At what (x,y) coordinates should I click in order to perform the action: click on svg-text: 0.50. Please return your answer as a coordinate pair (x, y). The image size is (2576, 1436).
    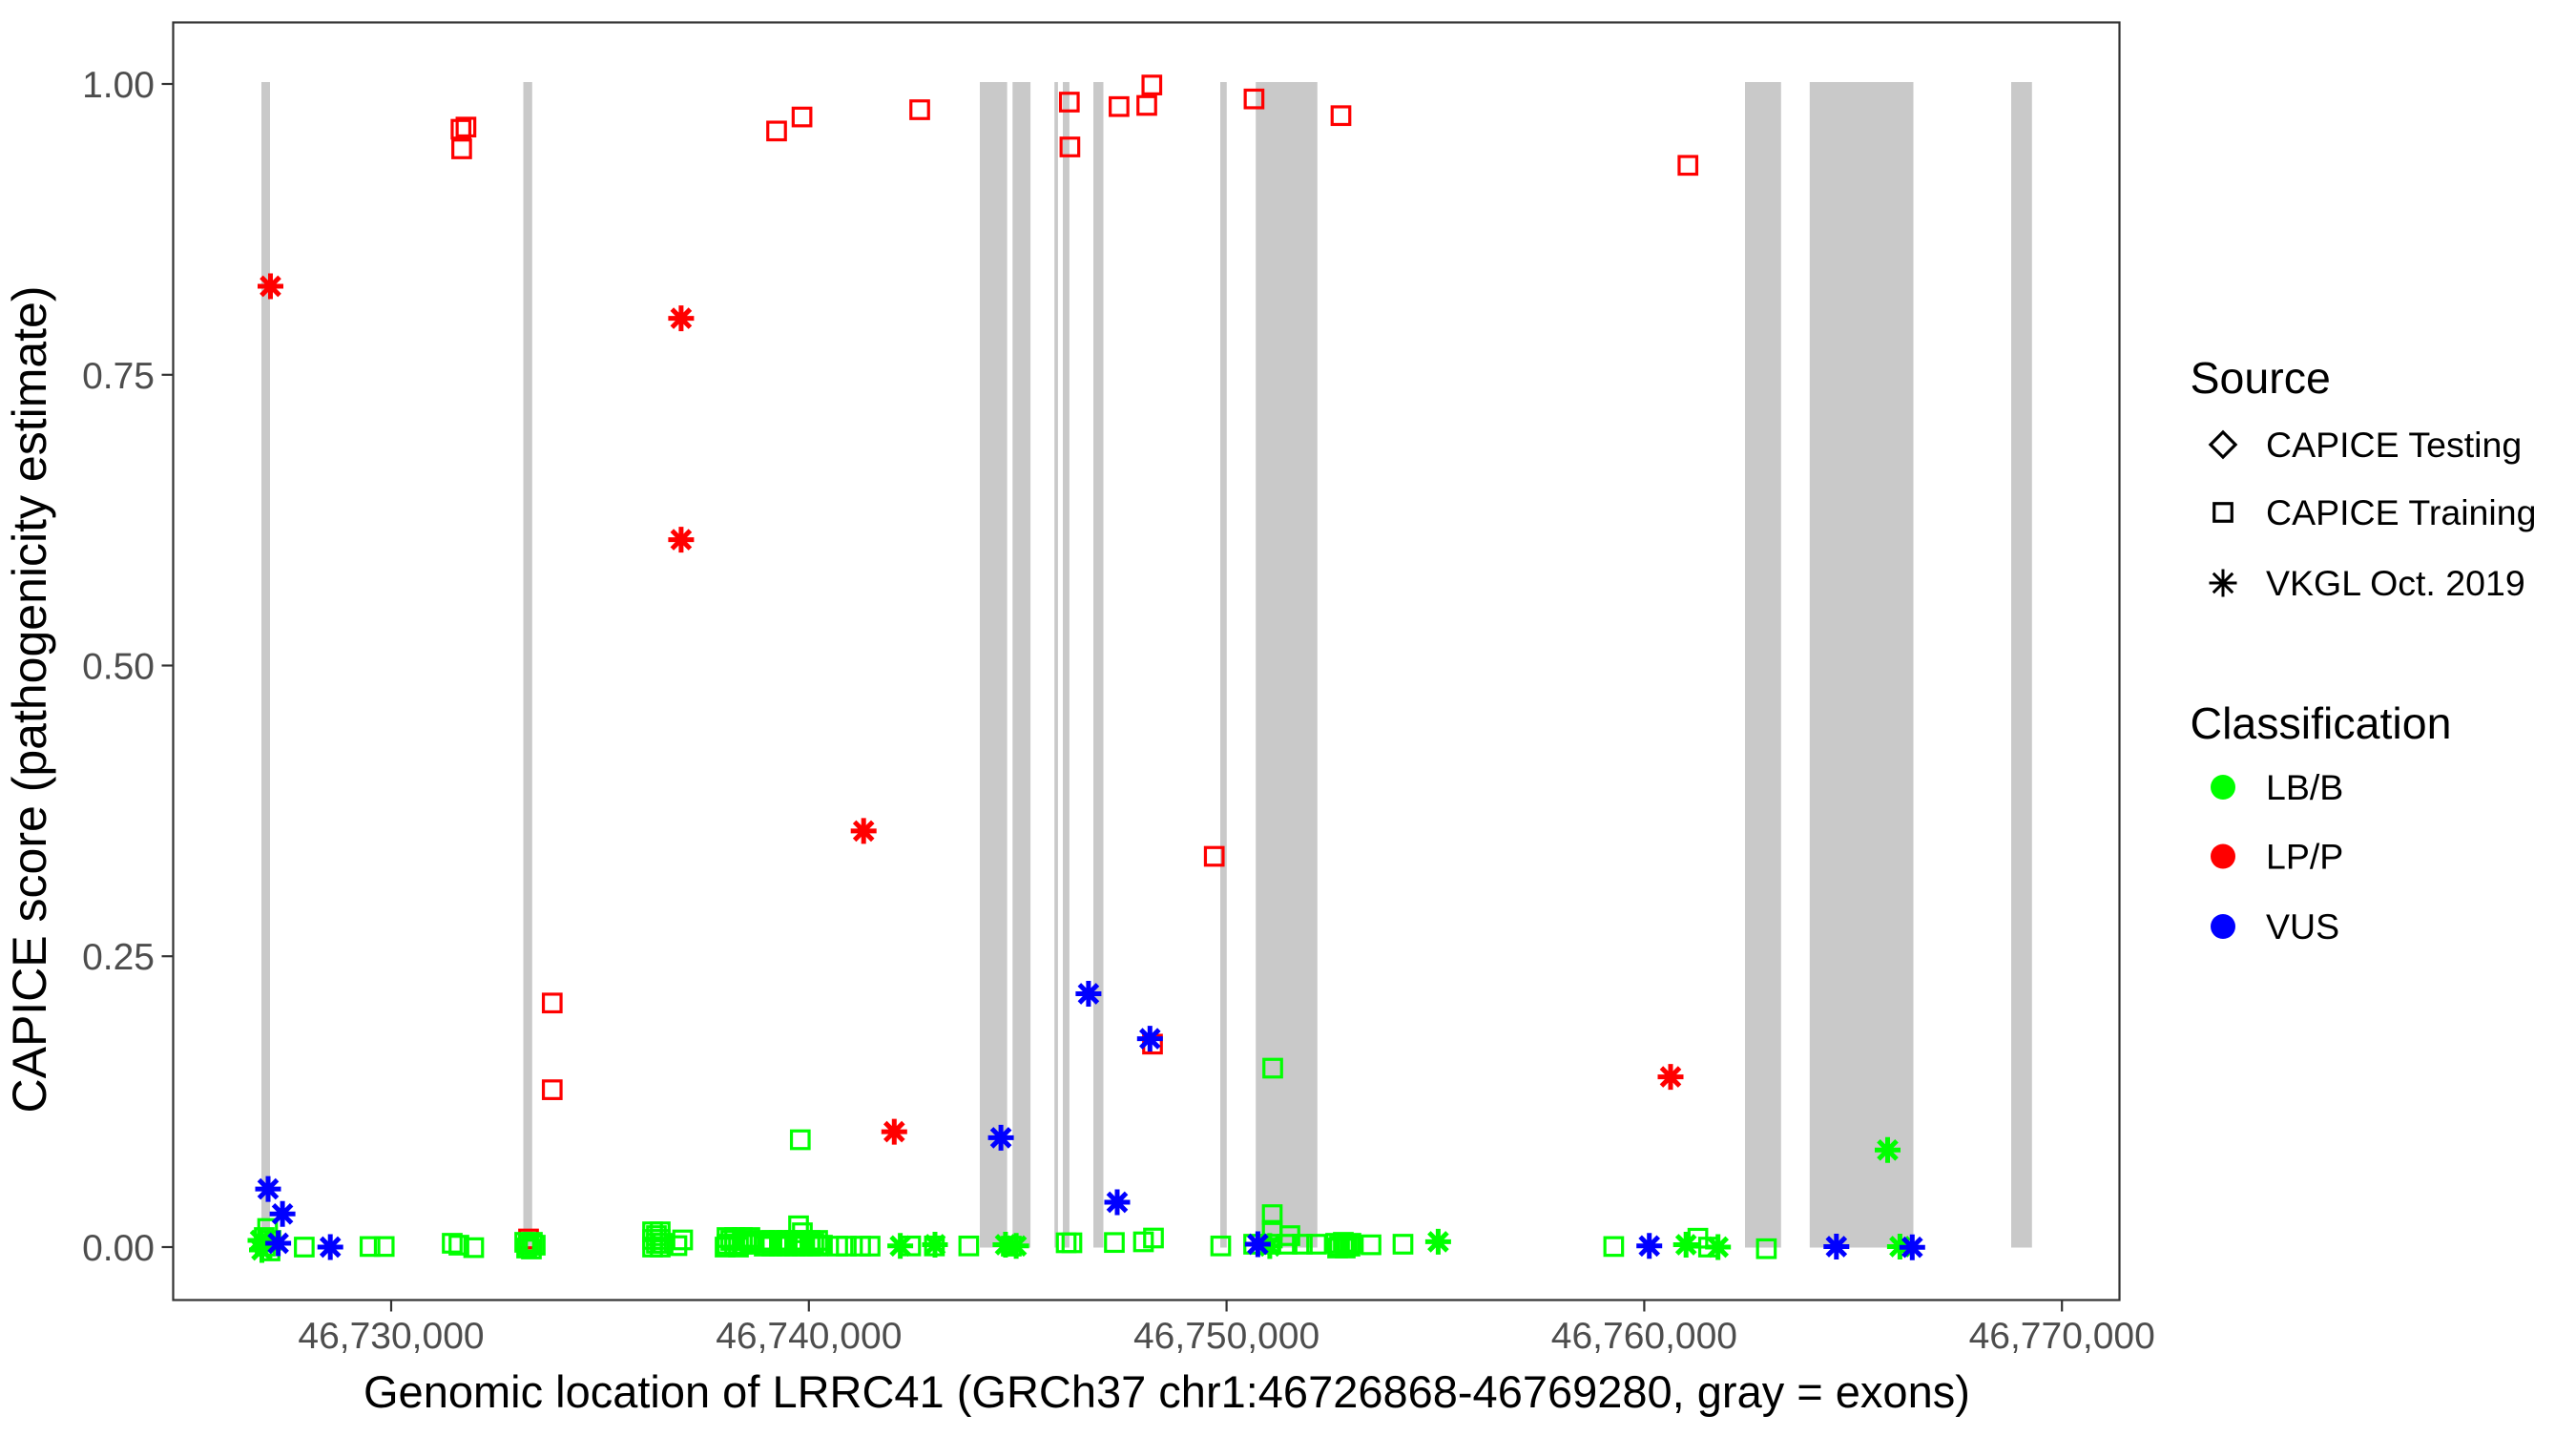
    Looking at the image, I should click on (118, 667).